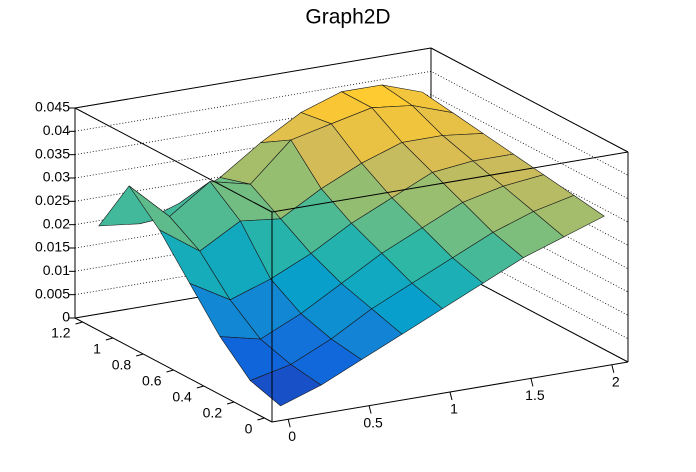 The width and height of the screenshot is (696, 472). I want to click on y-tick-label: 0.6, so click(152, 381).